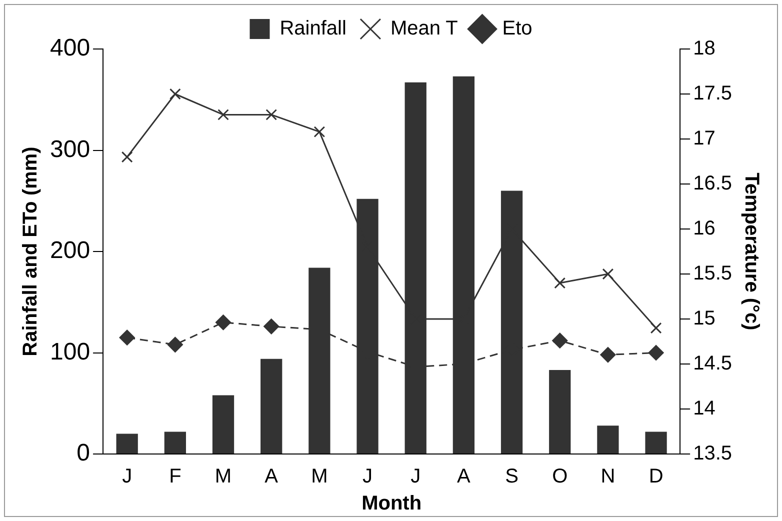 This screenshot has height=521, width=782. What do you see at coordinates (560, 477) in the screenshot?
I see `x-tick-label: O` at bounding box center [560, 477].